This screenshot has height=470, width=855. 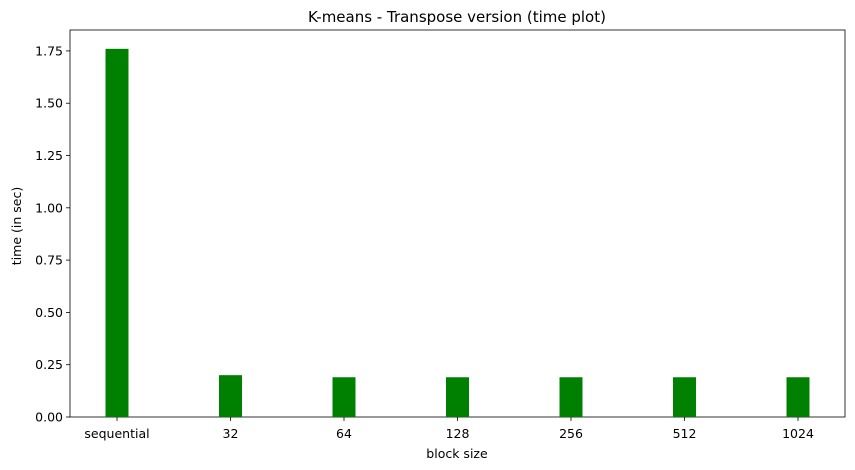 I want to click on x-axis: sequential 32 64 128 256 512 1024, so click(x=449, y=429).